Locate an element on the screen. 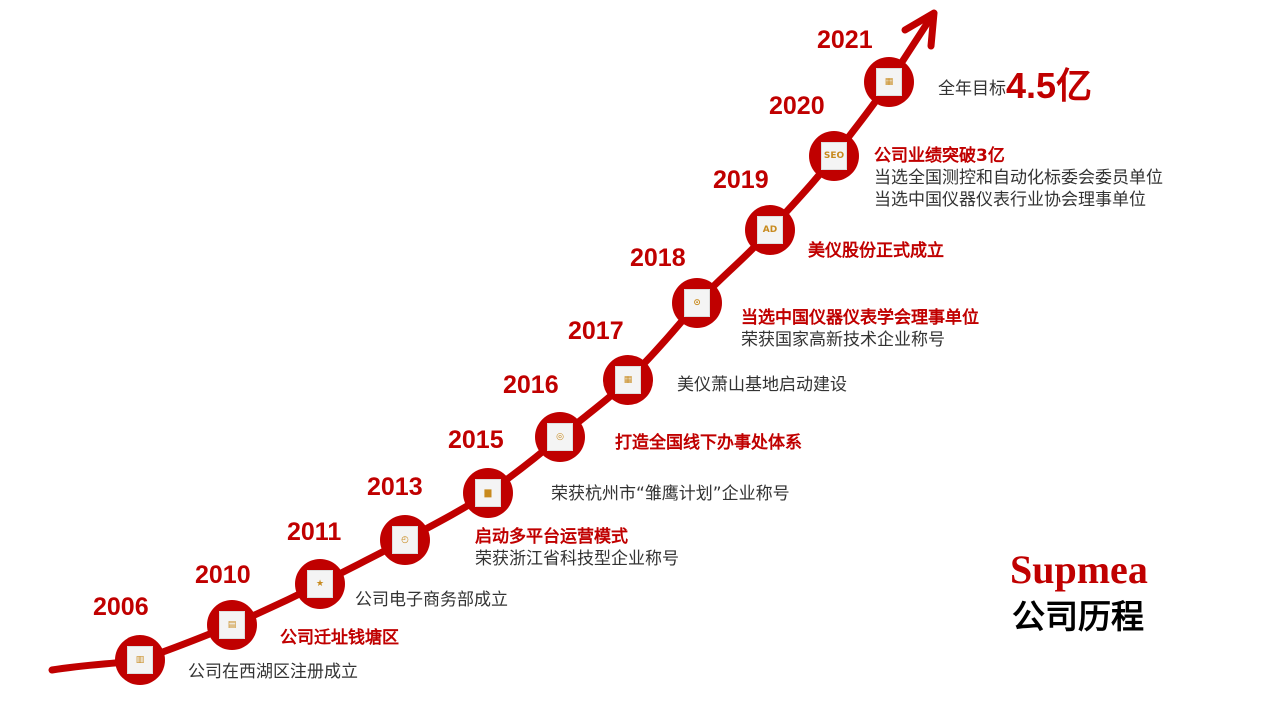 This screenshot has height=720, width=1280. year-label: 2016 is located at coordinates (531, 385).